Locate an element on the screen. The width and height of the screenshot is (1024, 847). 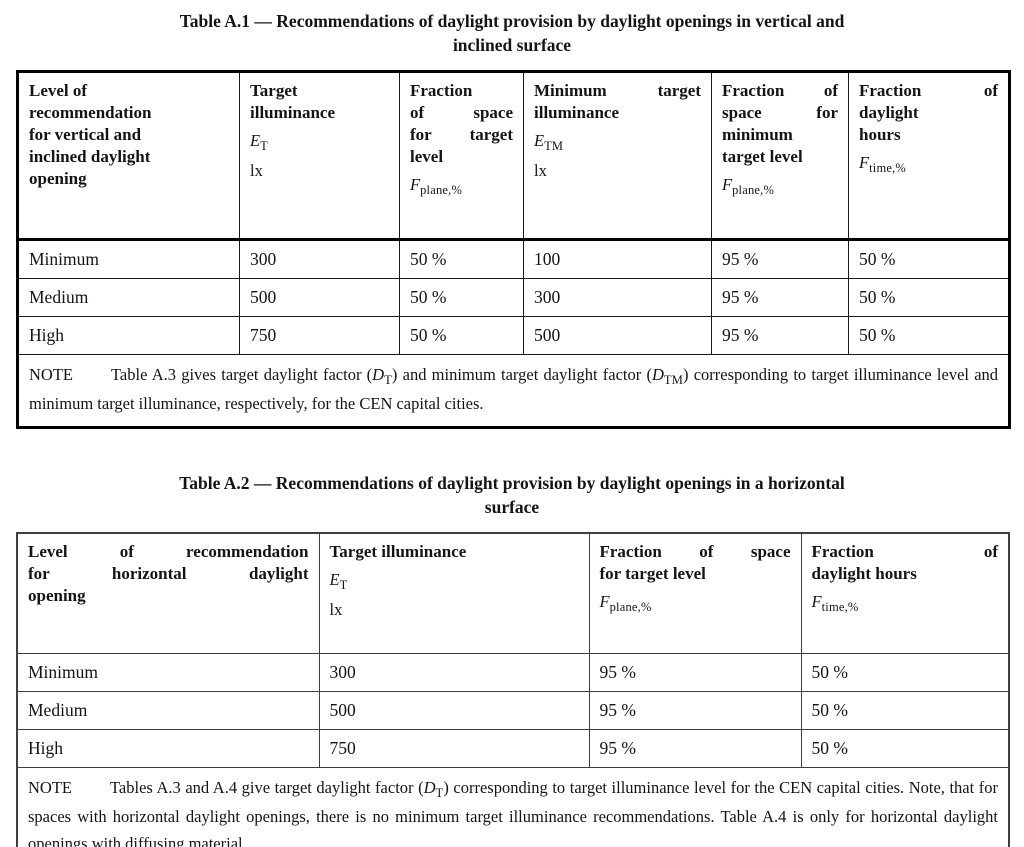
table-row-high: High 750 50 % 500 95 % 50 % is located at coordinates (513, 335).